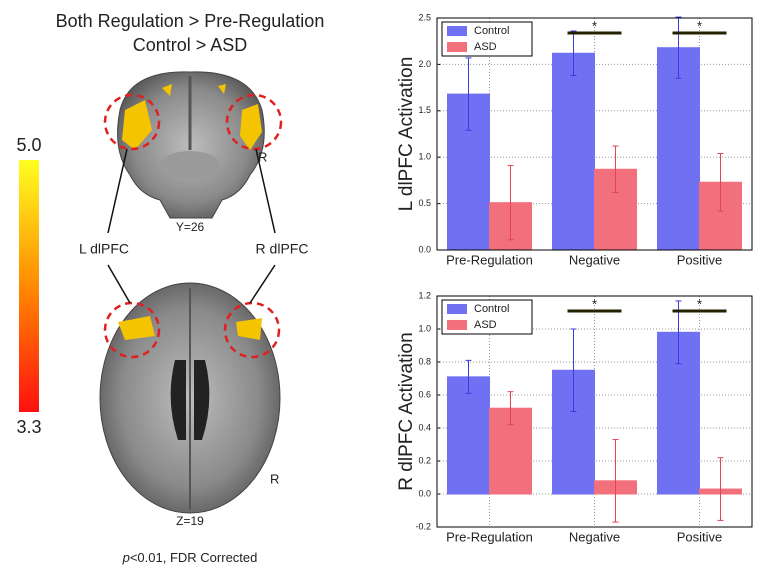  Describe the element at coordinates (28, 427) in the screenshot. I see `colorbar-min: 3.3` at that location.